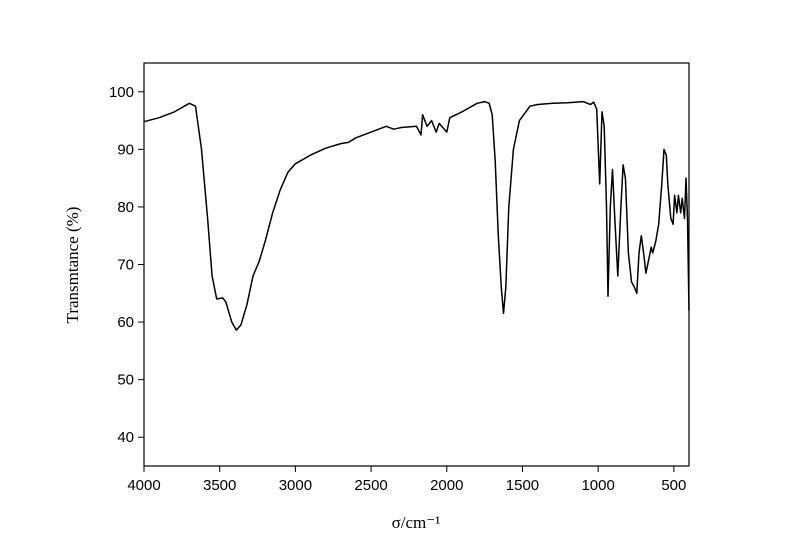 This screenshot has height=558, width=800. What do you see at coordinates (121, 92) in the screenshot?
I see `y-tick-label: 100` at bounding box center [121, 92].